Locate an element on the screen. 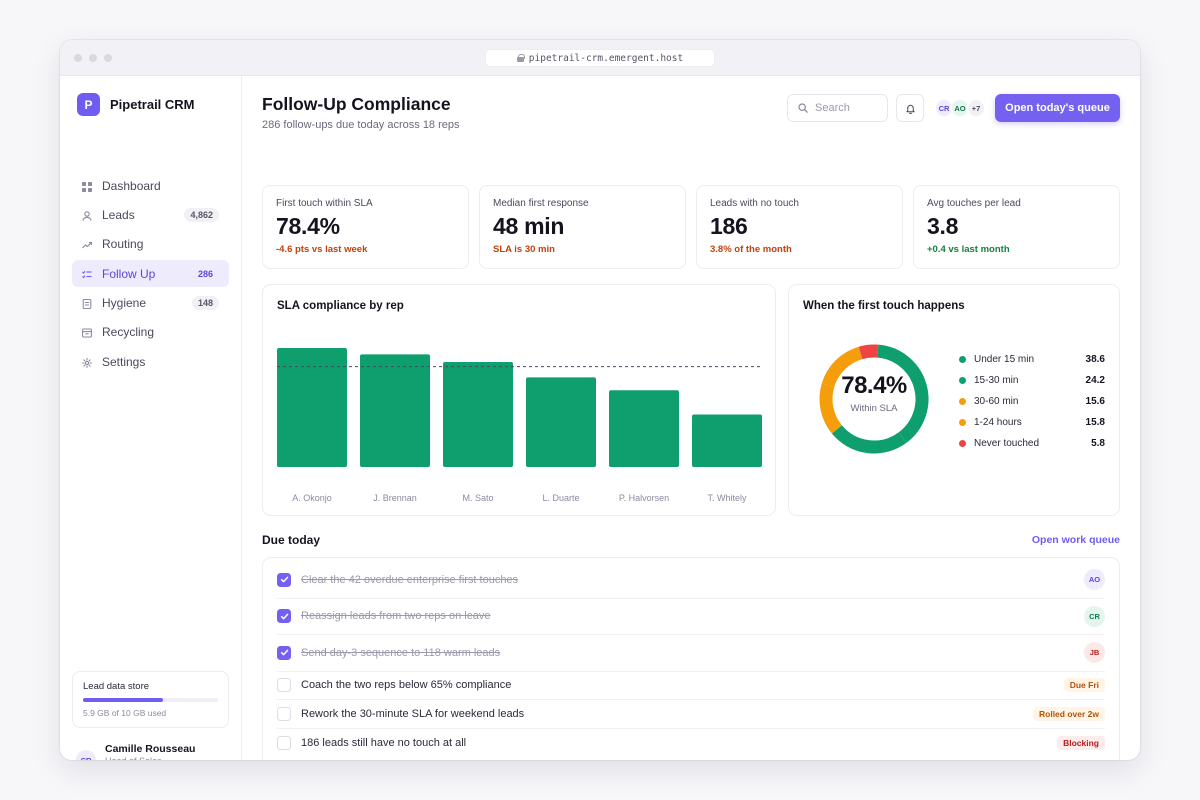 The height and width of the screenshot is (800, 1200). brand: P Pipetrail CRM is located at coordinates (136, 104).